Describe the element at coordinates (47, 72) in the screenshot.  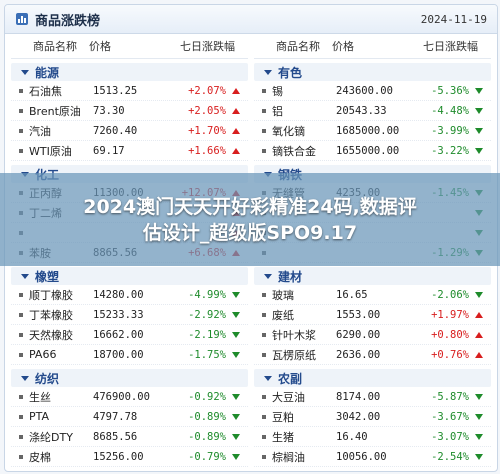
I see `category-label: 能源` at that location.